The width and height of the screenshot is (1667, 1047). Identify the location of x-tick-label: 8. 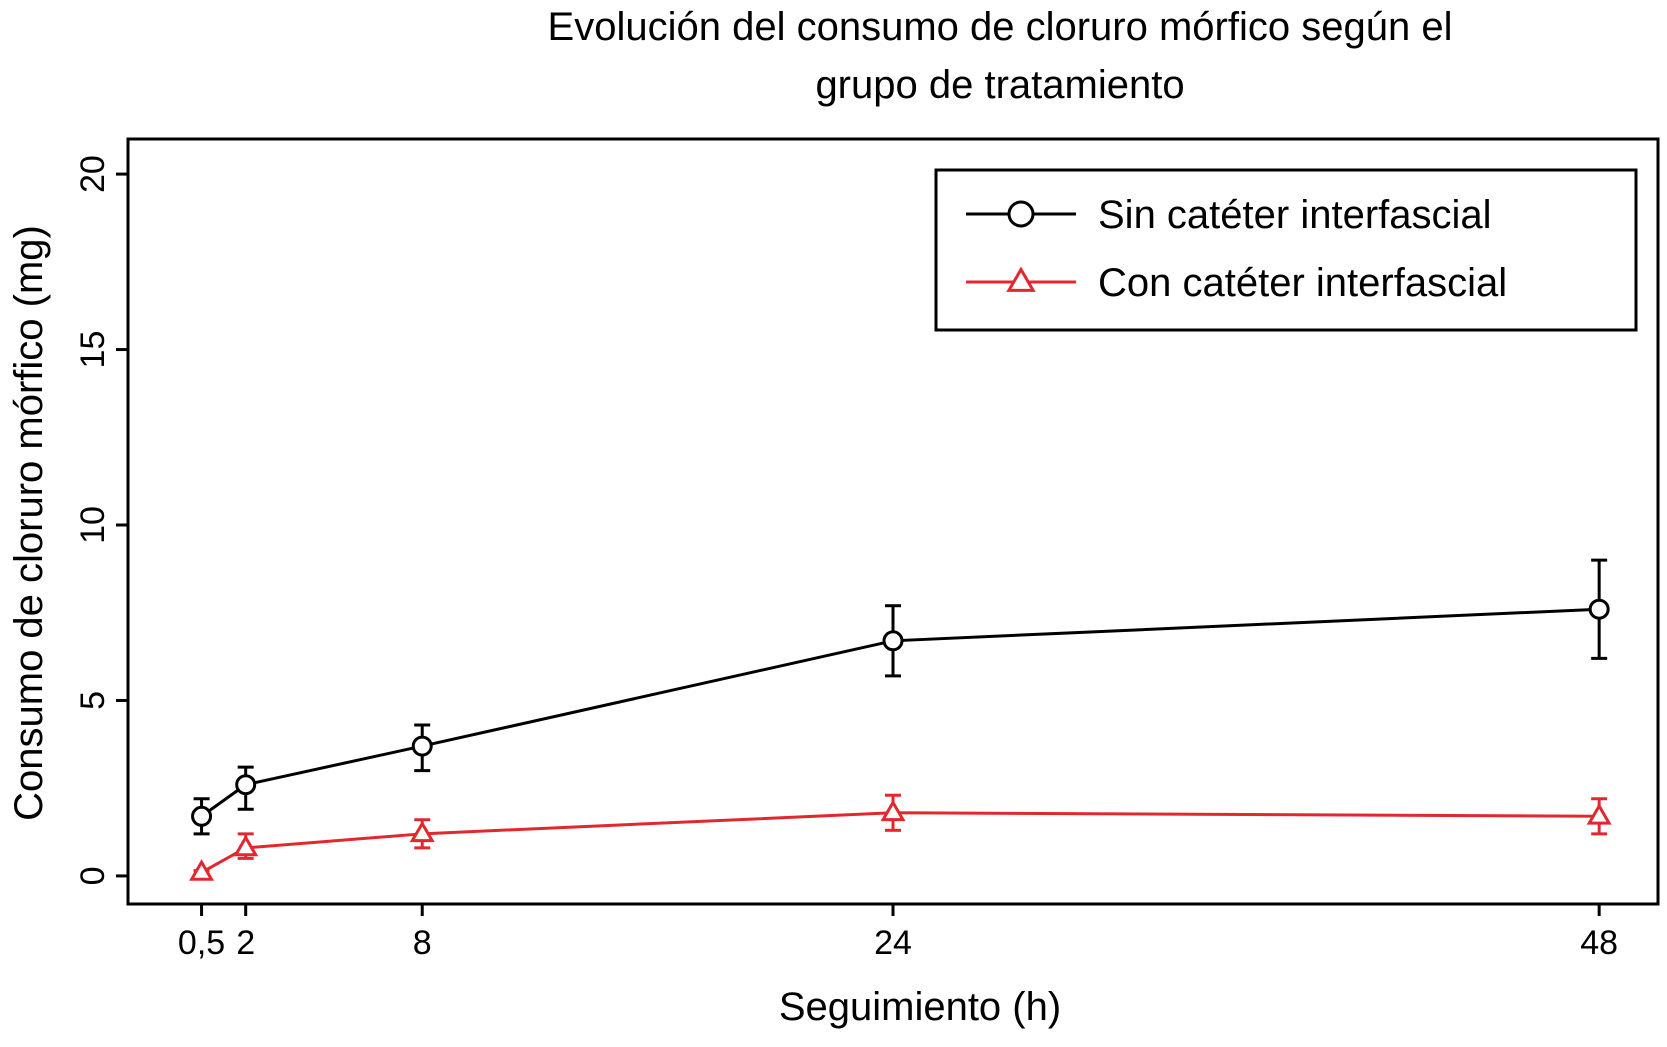
(422, 943).